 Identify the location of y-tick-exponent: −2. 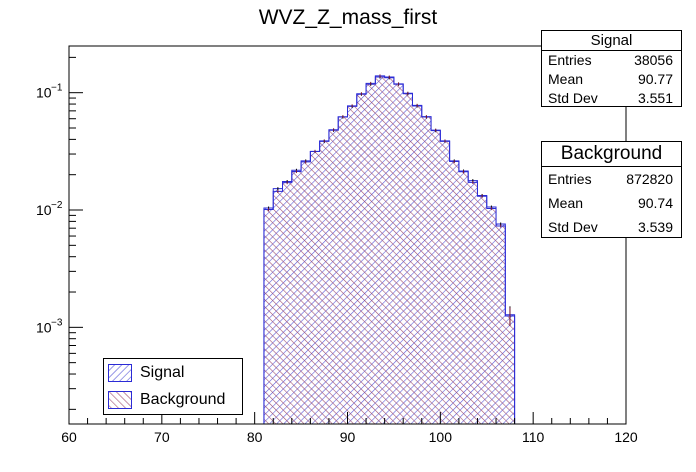
(57, 205).